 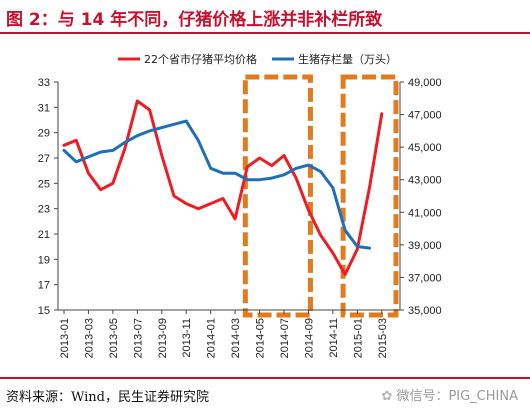 I want to click on x-tick-label: 2014-09, so click(x=309, y=338).